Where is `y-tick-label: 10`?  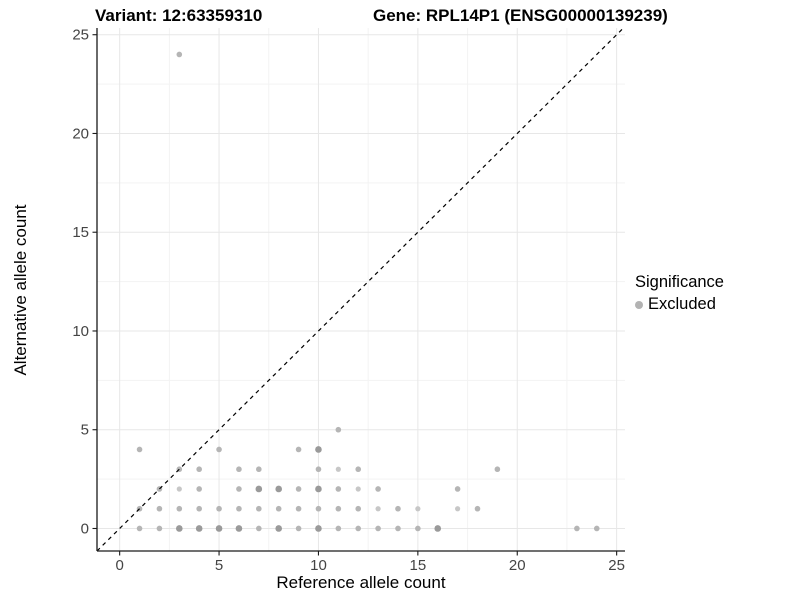 y-tick-label: 10 is located at coordinates (80, 331).